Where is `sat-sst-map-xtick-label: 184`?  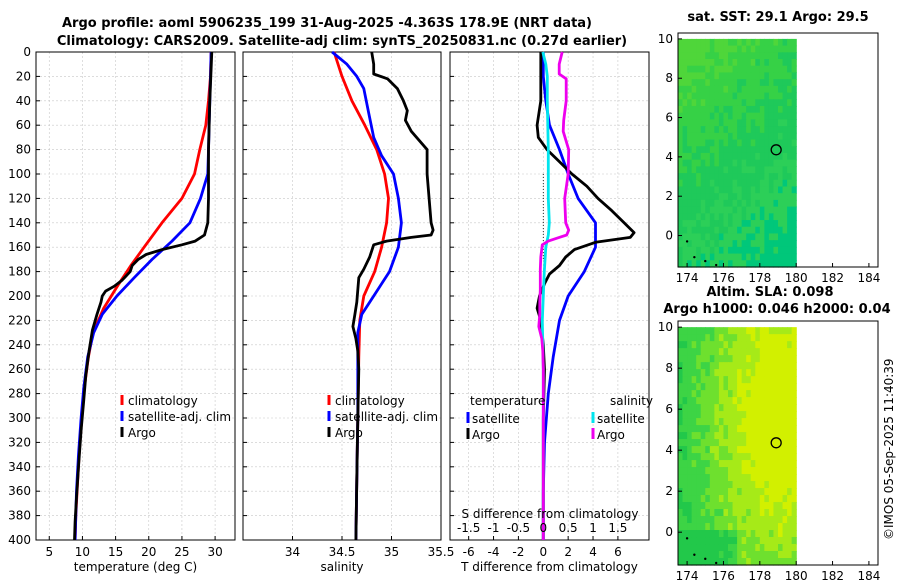
sat-sst-map-xtick-label: 184 is located at coordinates (868, 278).